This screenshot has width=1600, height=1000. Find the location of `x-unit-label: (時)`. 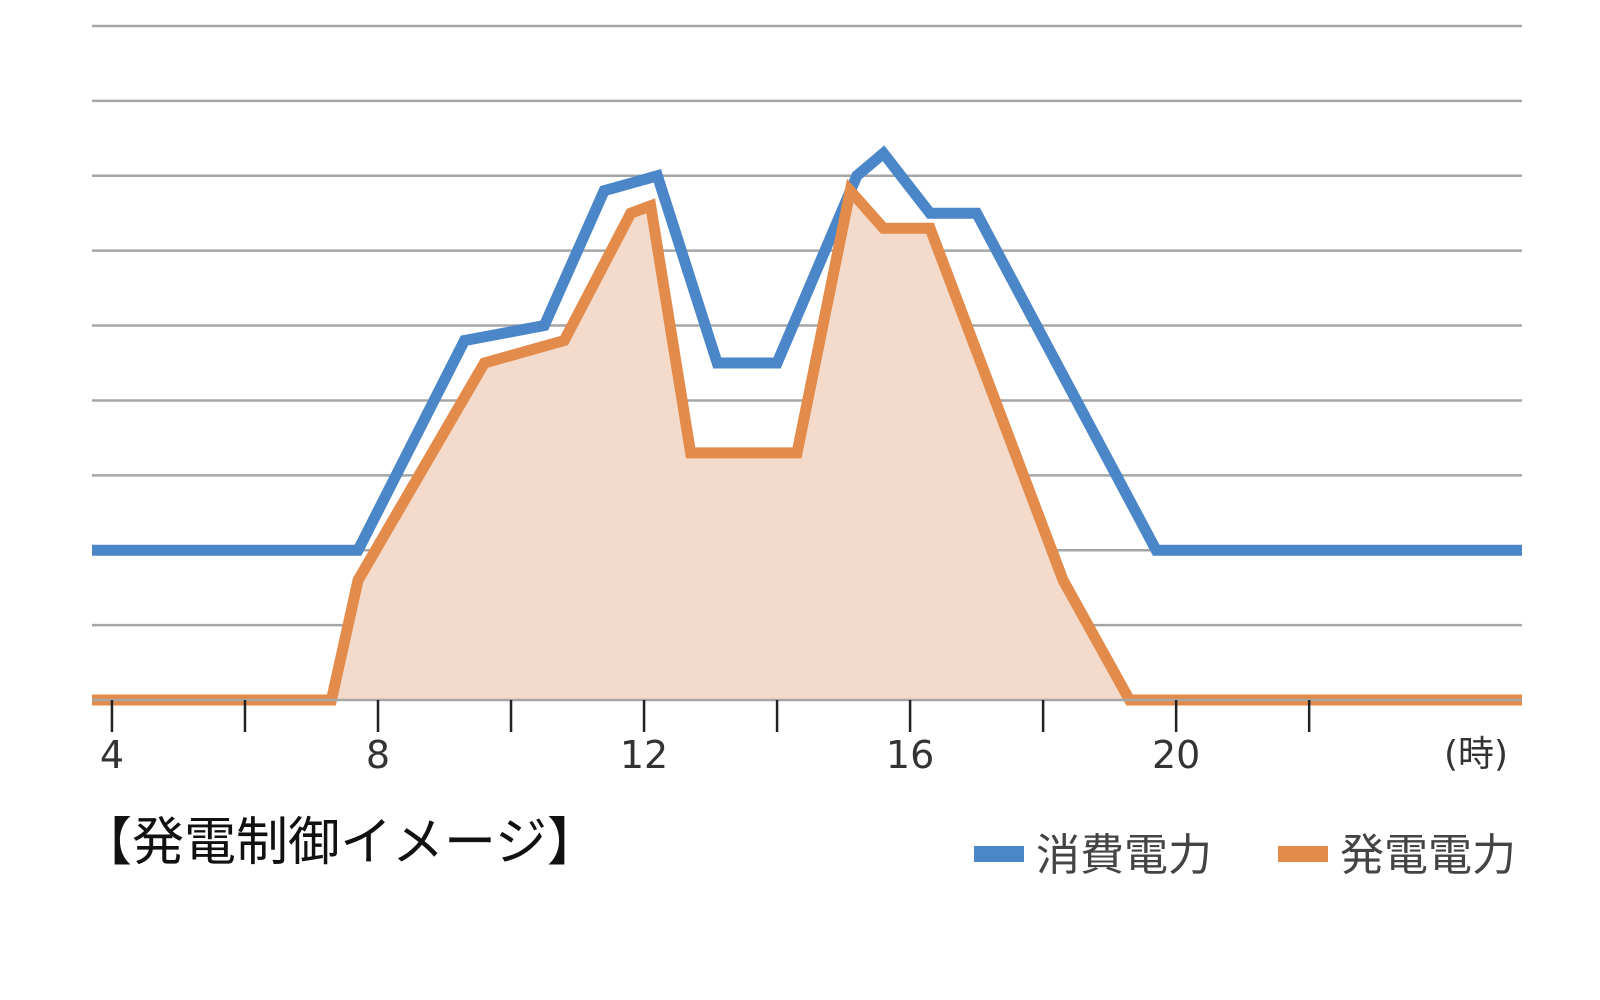

x-unit-label: (時) is located at coordinates (1476, 754).